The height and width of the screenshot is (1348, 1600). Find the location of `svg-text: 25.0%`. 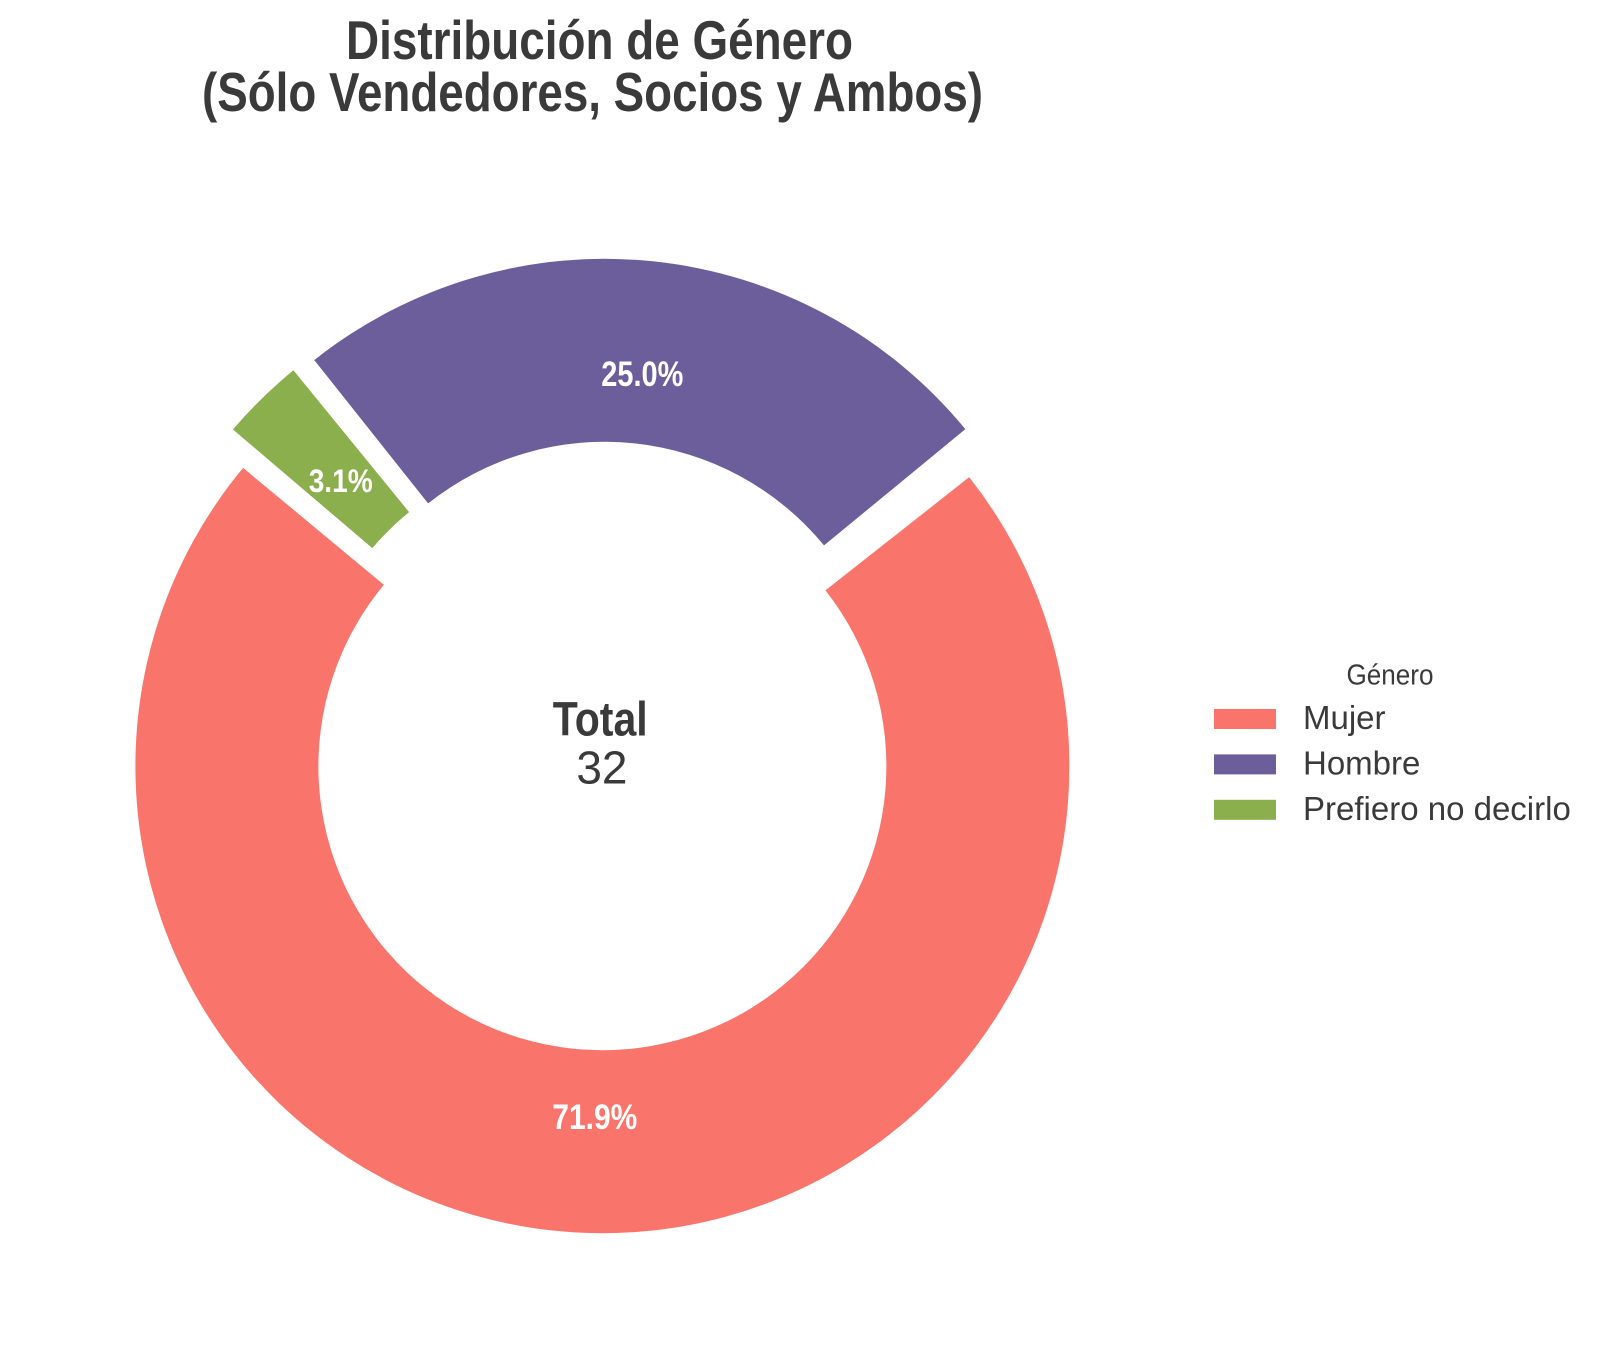

svg-text: 25.0% is located at coordinates (642, 374).